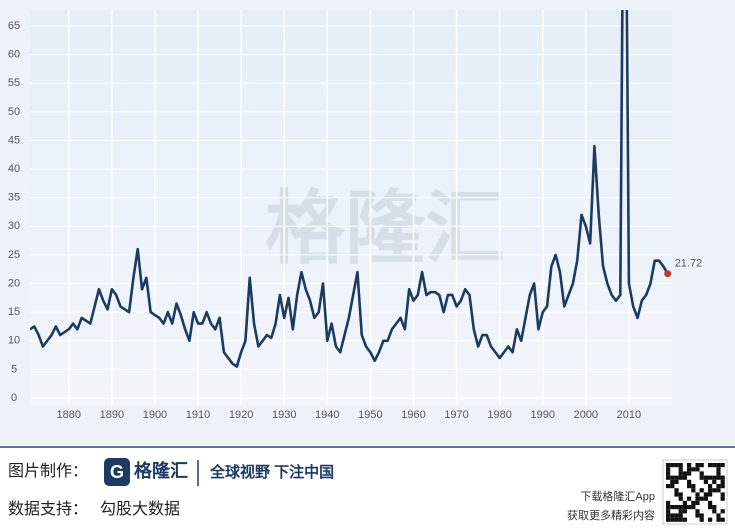 The height and width of the screenshot is (529, 735). Describe the element at coordinates (499, 415) in the screenshot. I see `x-tick-label: 1980` at that location.